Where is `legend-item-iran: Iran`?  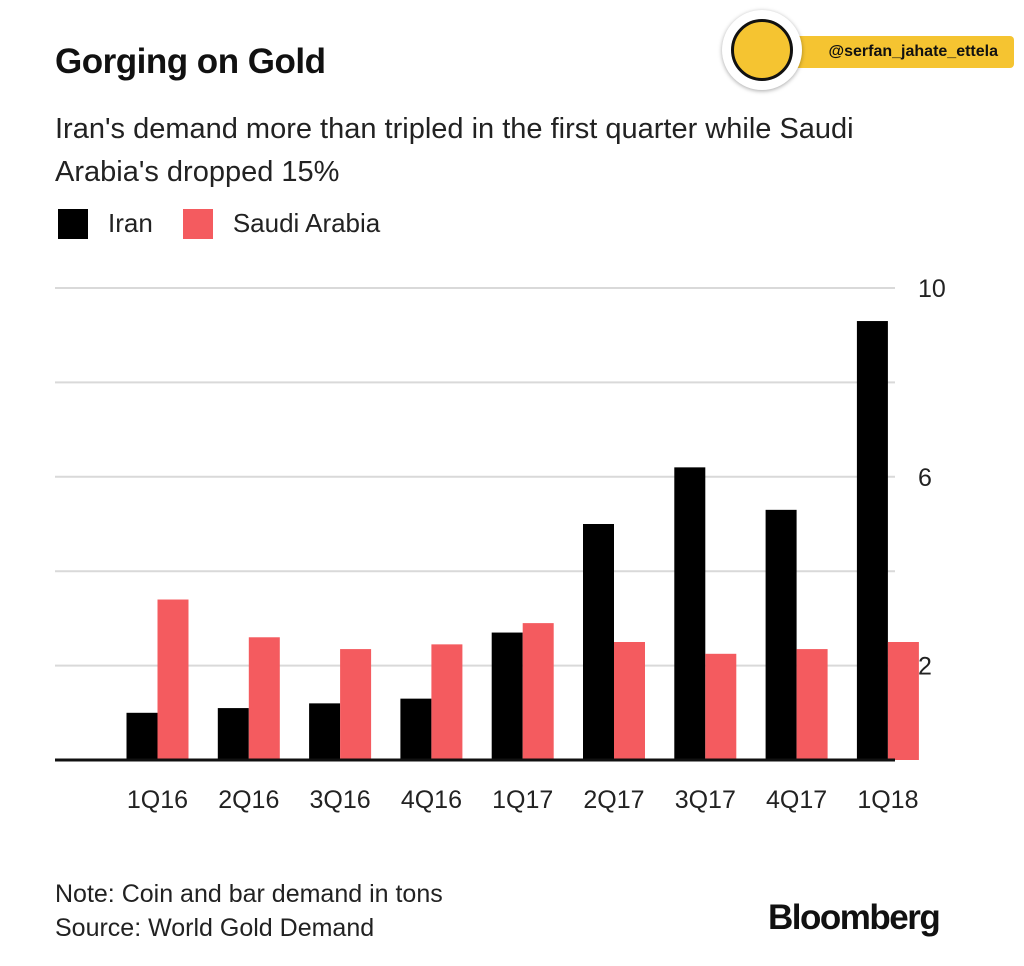 legend-item-iran: Iran is located at coordinates (105, 223).